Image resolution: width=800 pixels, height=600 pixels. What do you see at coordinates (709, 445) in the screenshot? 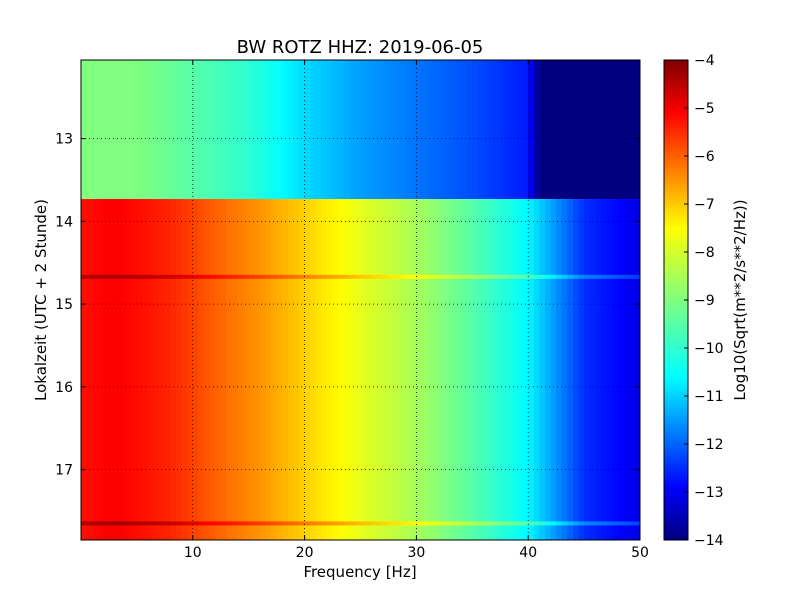
I see `colorbar-tick-label: −12` at bounding box center [709, 445].